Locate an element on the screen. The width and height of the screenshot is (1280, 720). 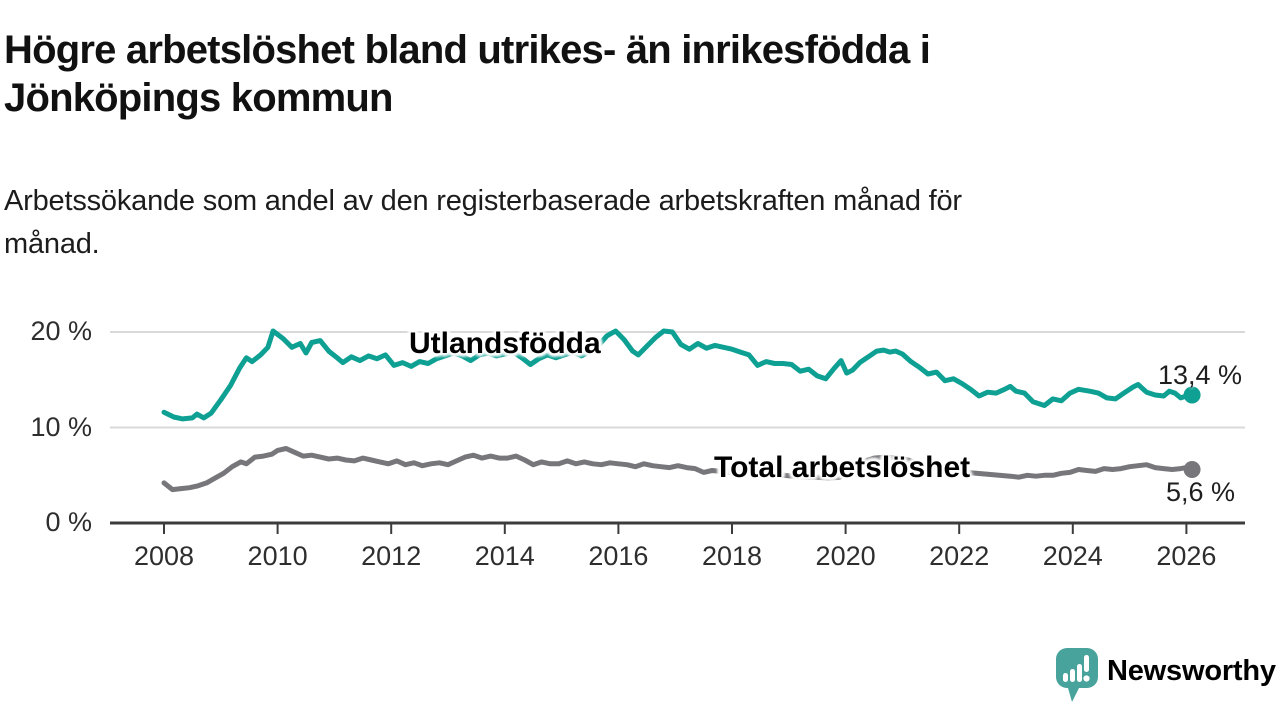
end-value-total-arbetsloshet: 5,6 % is located at coordinates (1201, 492).